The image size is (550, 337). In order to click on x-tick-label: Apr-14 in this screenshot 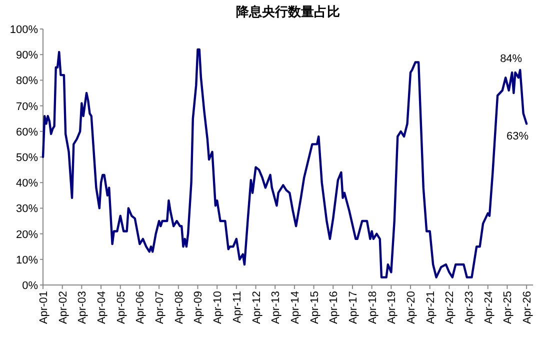, I will do `click(295, 307)`.